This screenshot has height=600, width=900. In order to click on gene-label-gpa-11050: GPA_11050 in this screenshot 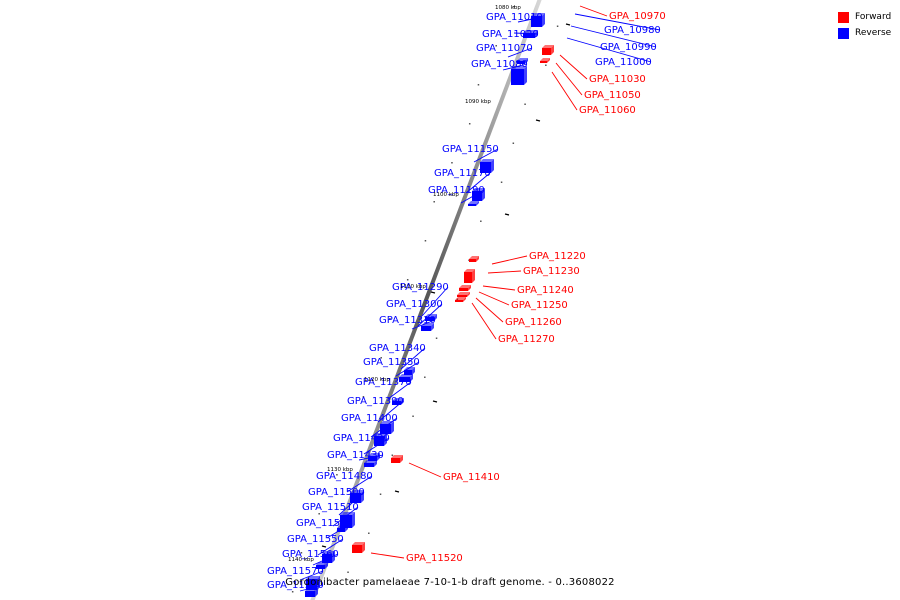, I will do `click(612, 95)`.